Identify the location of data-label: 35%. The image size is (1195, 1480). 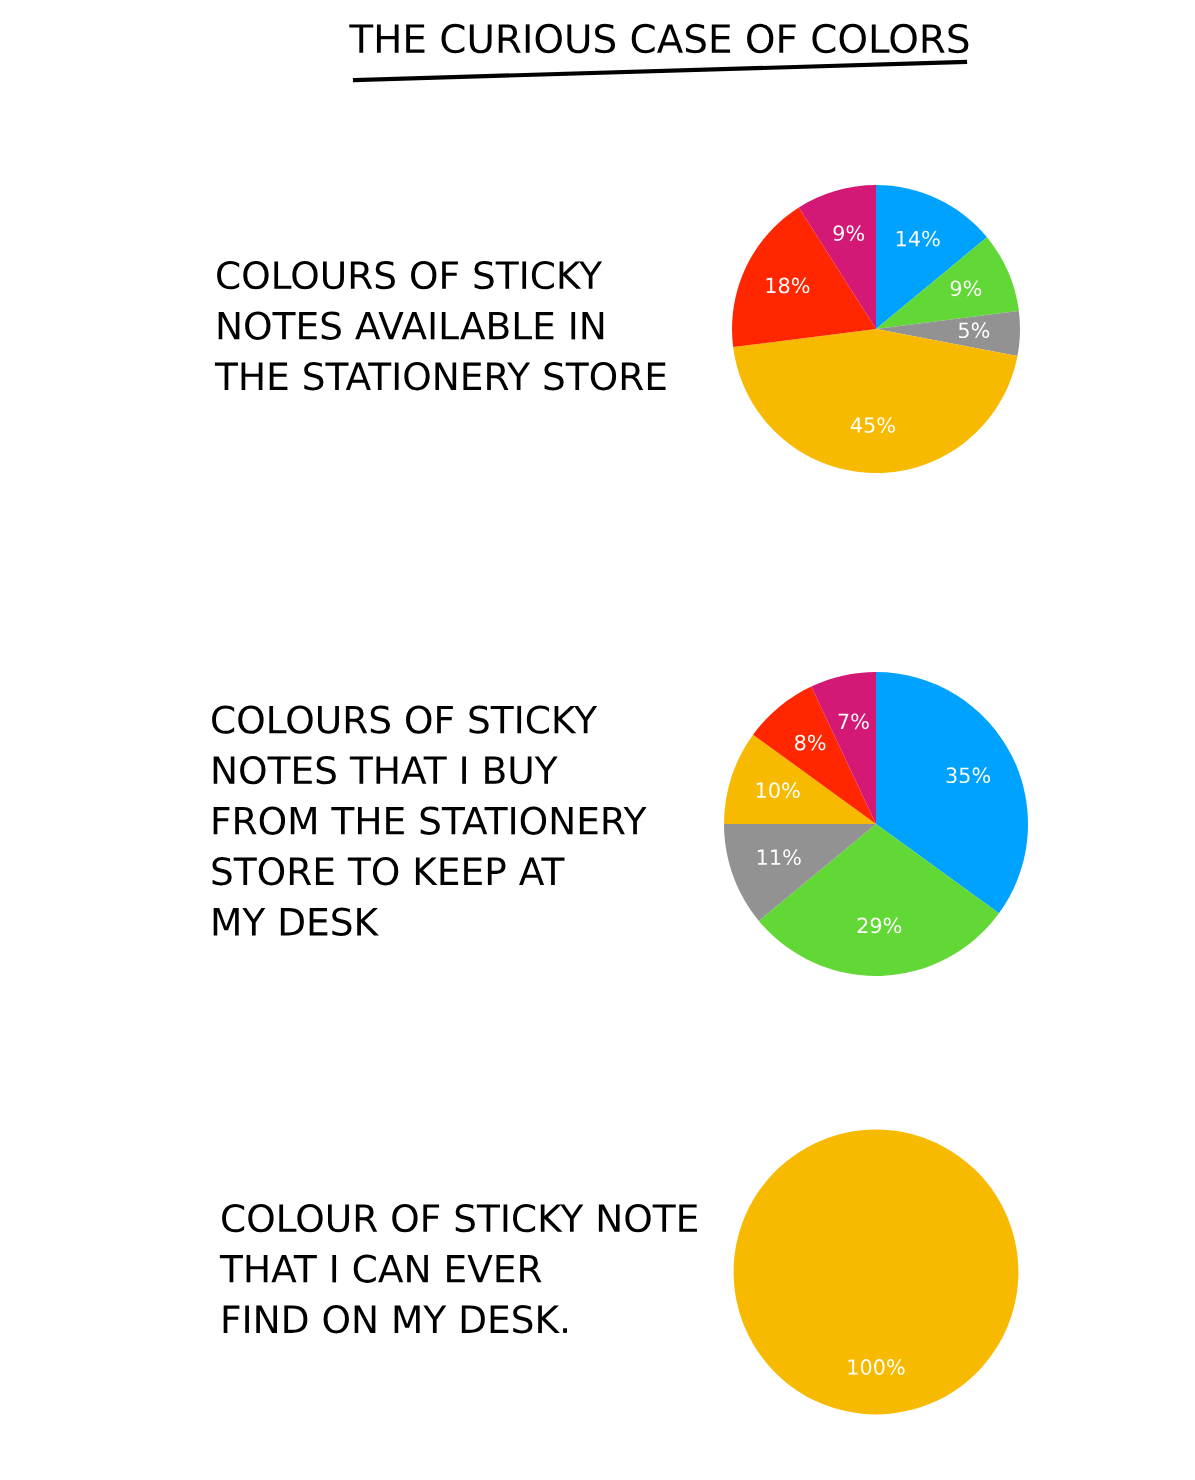
(968, 775).